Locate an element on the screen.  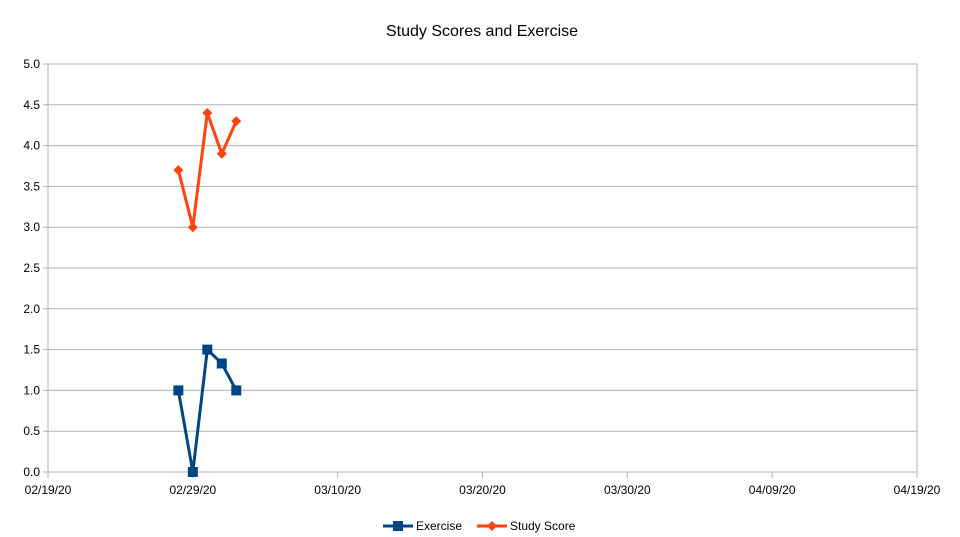
chart-title: Study Scores and Exercise is located at coordinates (482, 31).